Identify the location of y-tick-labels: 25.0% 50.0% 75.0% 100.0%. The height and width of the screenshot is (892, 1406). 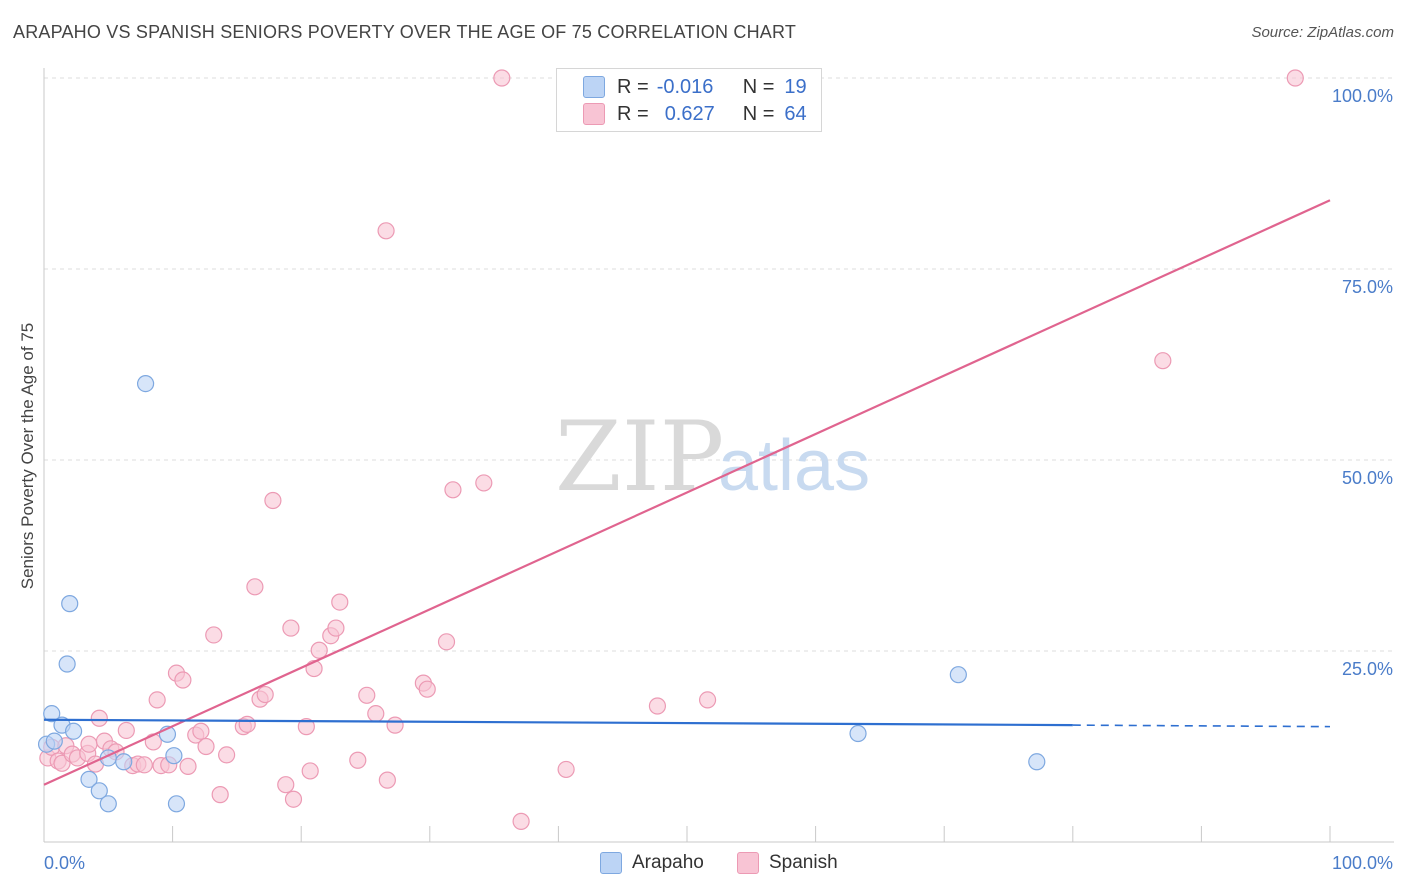
(1362, 382).